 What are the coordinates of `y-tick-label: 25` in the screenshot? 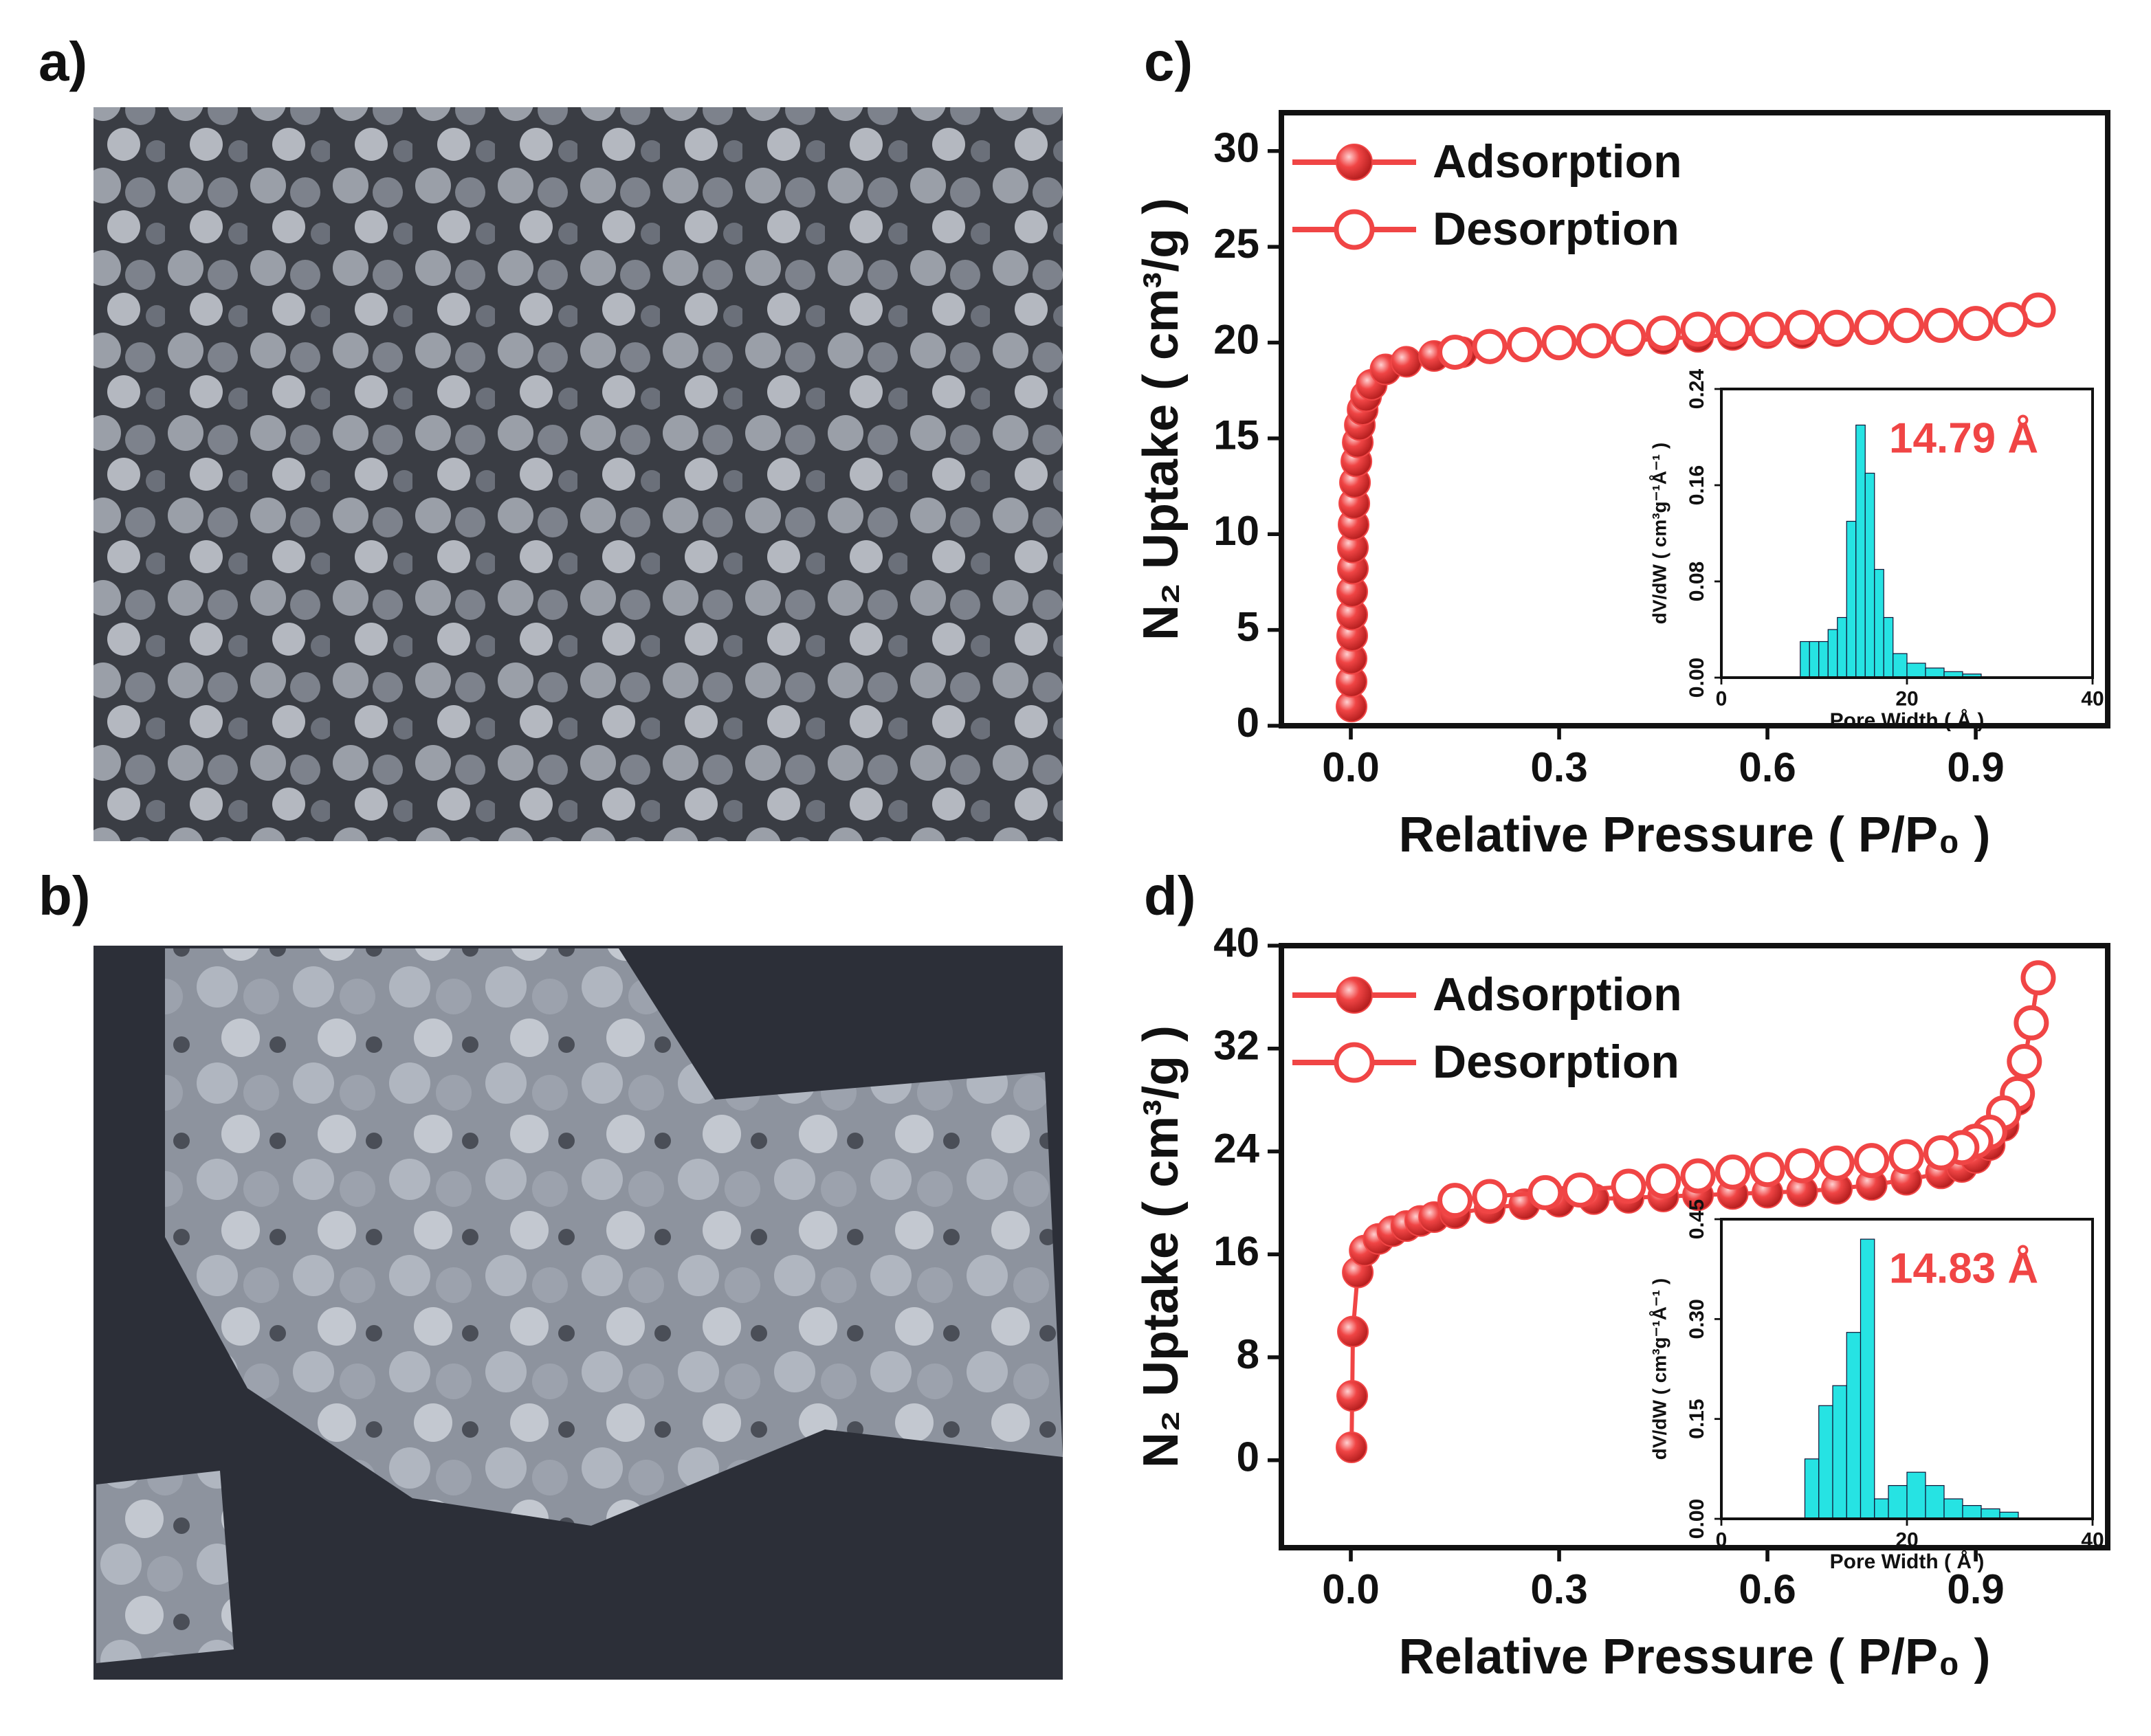 It's located at (1236, 244).